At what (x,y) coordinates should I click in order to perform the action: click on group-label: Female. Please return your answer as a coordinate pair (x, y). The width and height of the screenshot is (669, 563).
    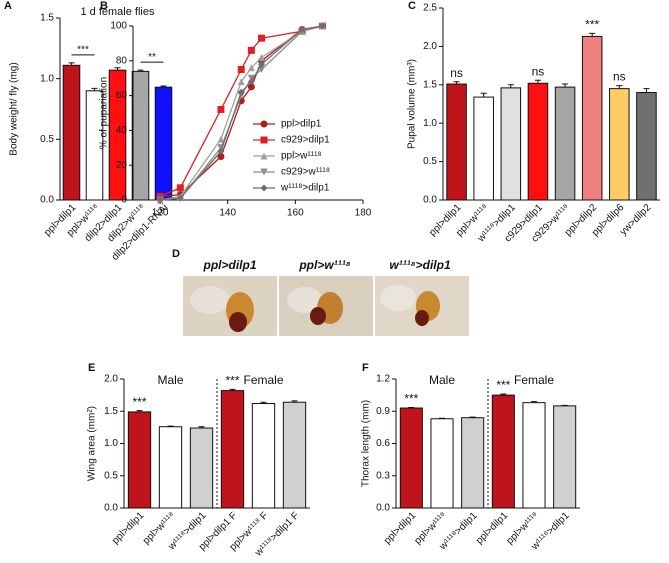
    Looking at the image, I should click on (263, 380).